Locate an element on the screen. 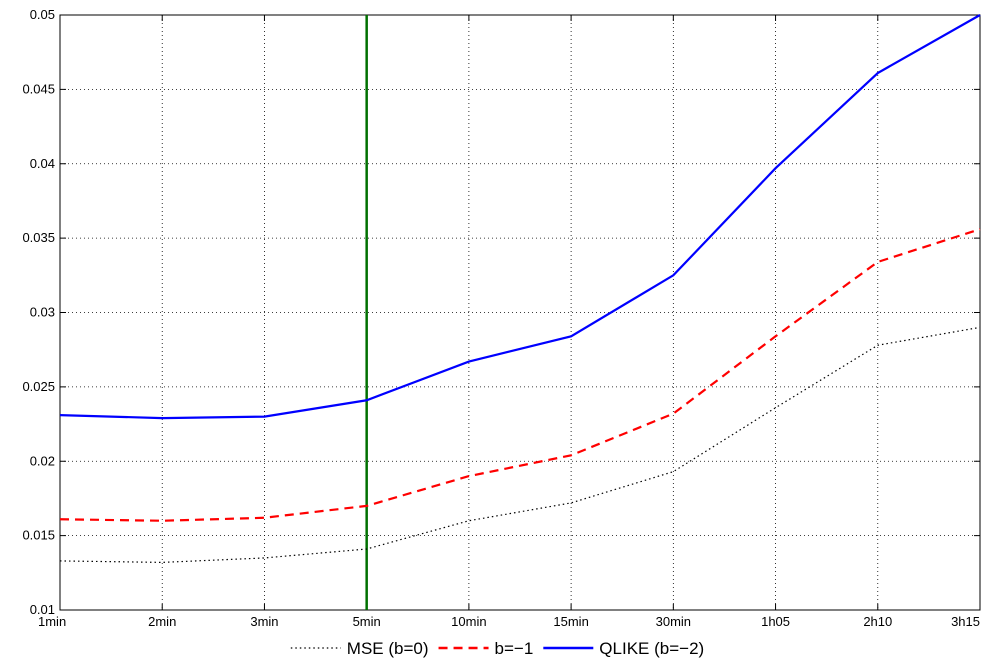 The width and height of the screenshot is (995, 662). y-tick-label: 0.045 is located at coordinates (38, 88).